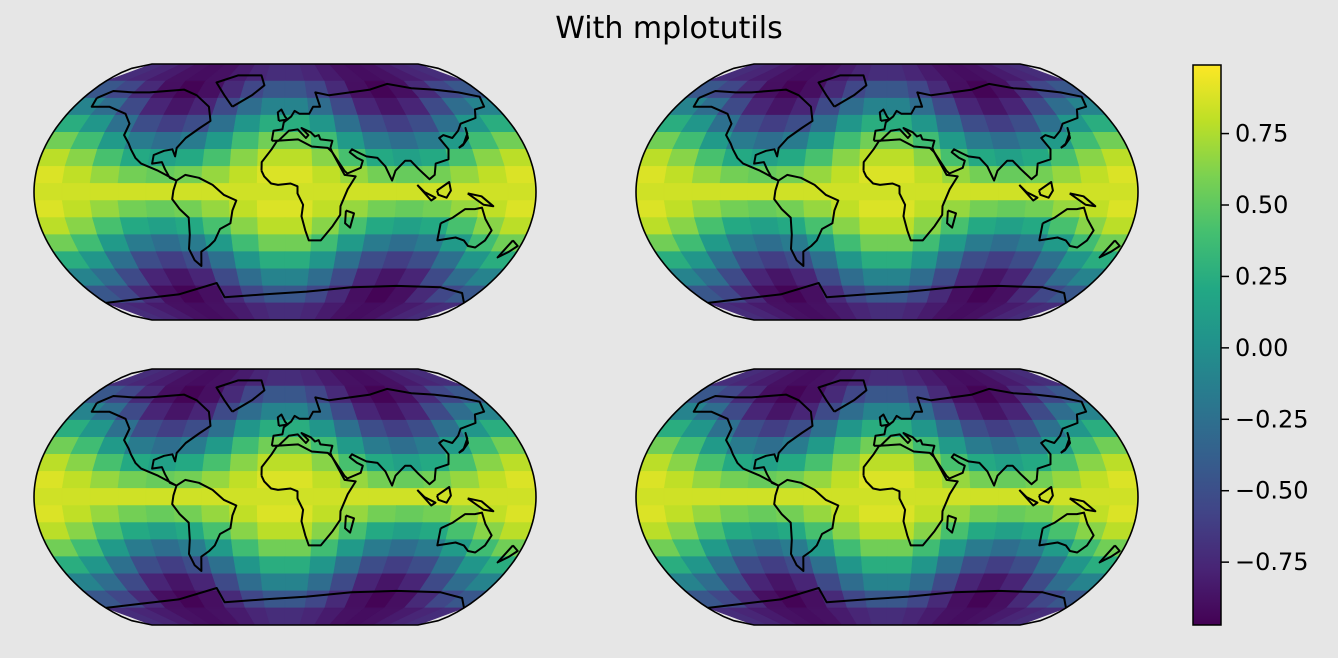  I want to click on panel-bottom-right, so click(887, 497).